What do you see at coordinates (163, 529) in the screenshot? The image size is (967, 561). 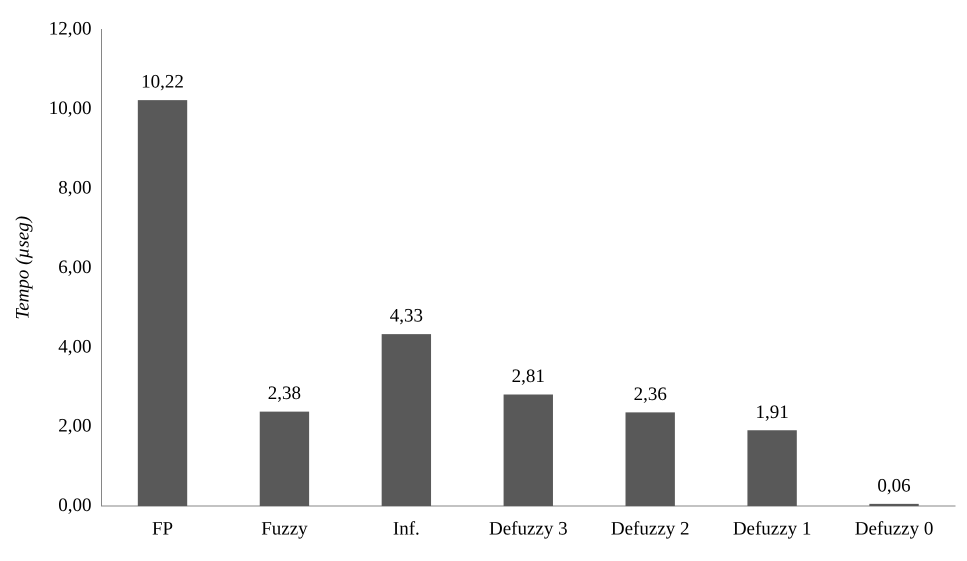 I see `x-tick-label: FP` at bounding box center [163, 529].